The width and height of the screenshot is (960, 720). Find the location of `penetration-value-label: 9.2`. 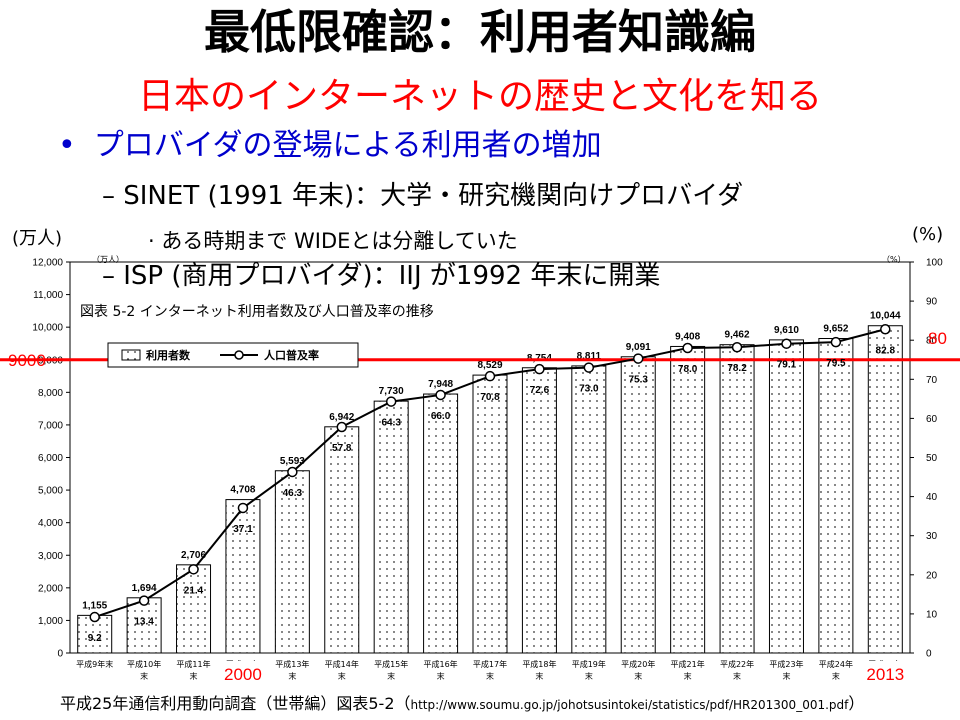

penetration-value-label: 9.2 is located at coordinates (95, 638).